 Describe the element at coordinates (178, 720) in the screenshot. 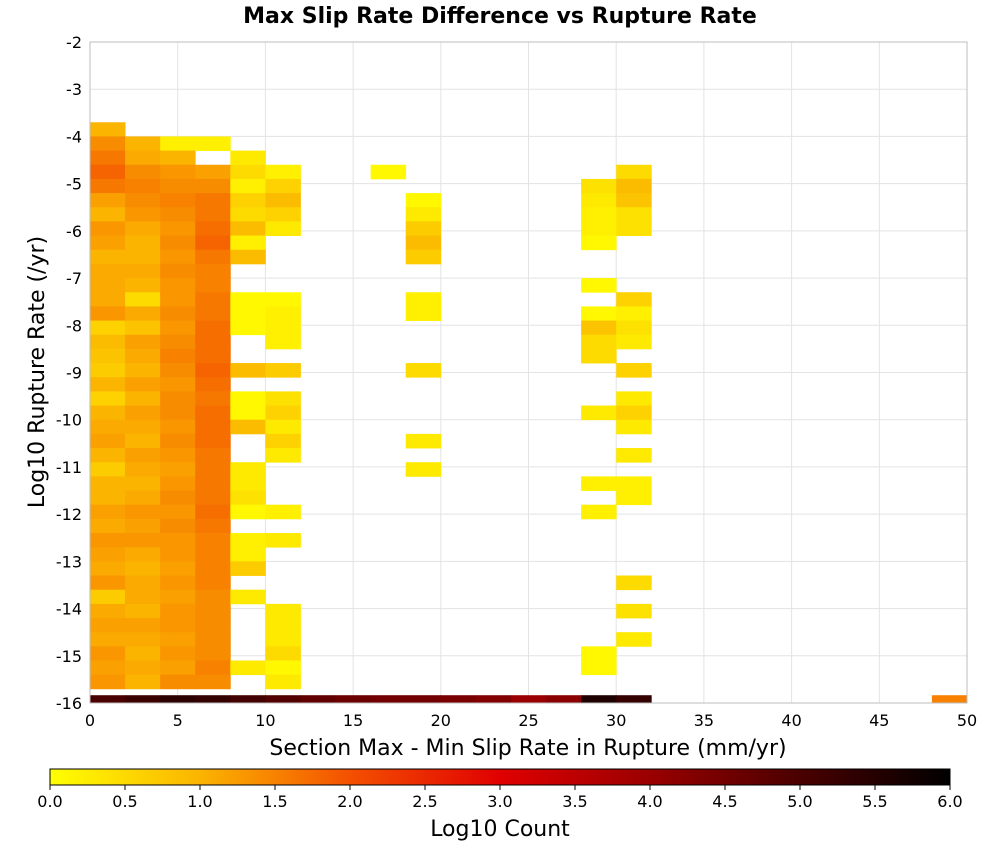

I see `x-tick-label: 5` at that location.